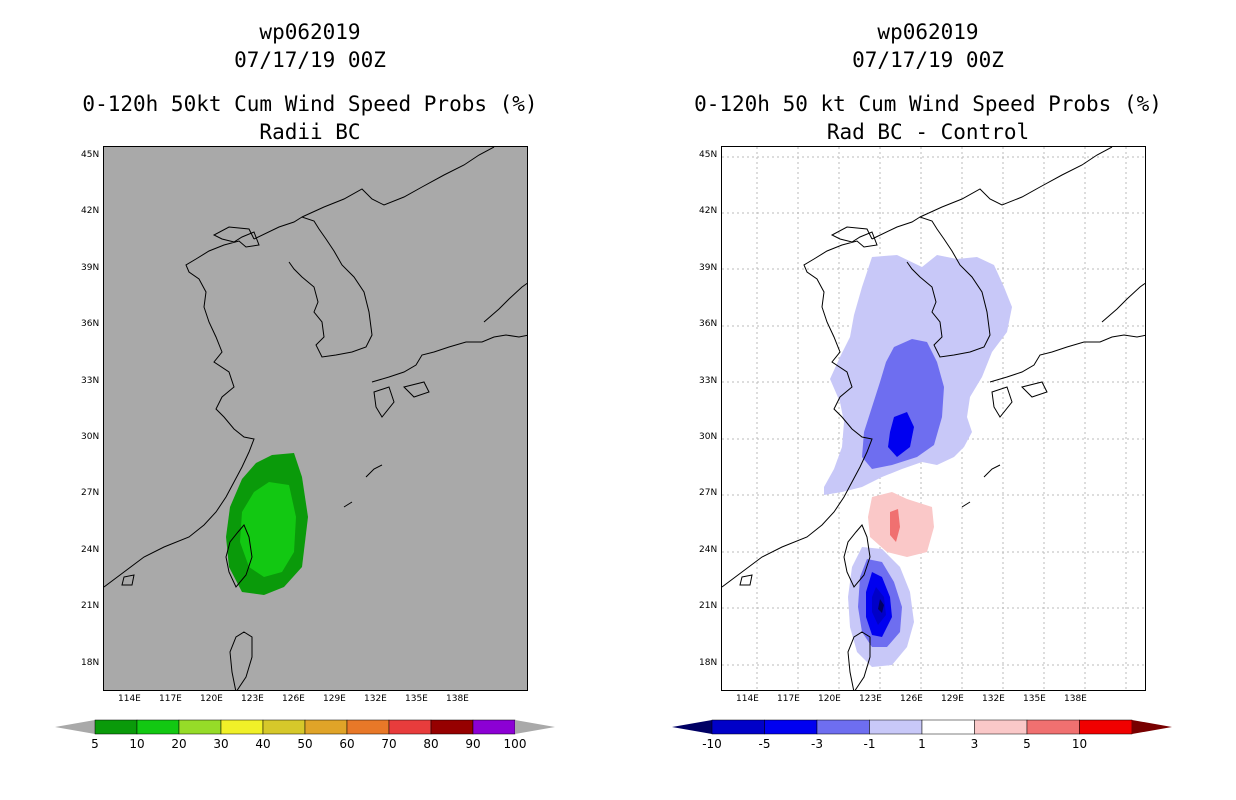 This screenshot has width=1236, height=800. I want to click on left-lat-label: 18N, so click(90, 662).